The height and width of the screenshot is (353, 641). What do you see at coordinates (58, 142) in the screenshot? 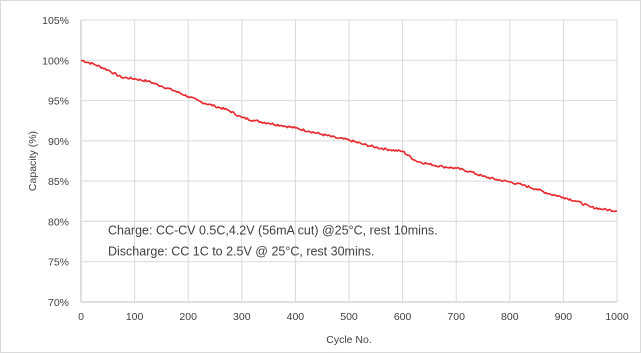
I see `y-tick-label: 90%` at bounding box center [58, 142].